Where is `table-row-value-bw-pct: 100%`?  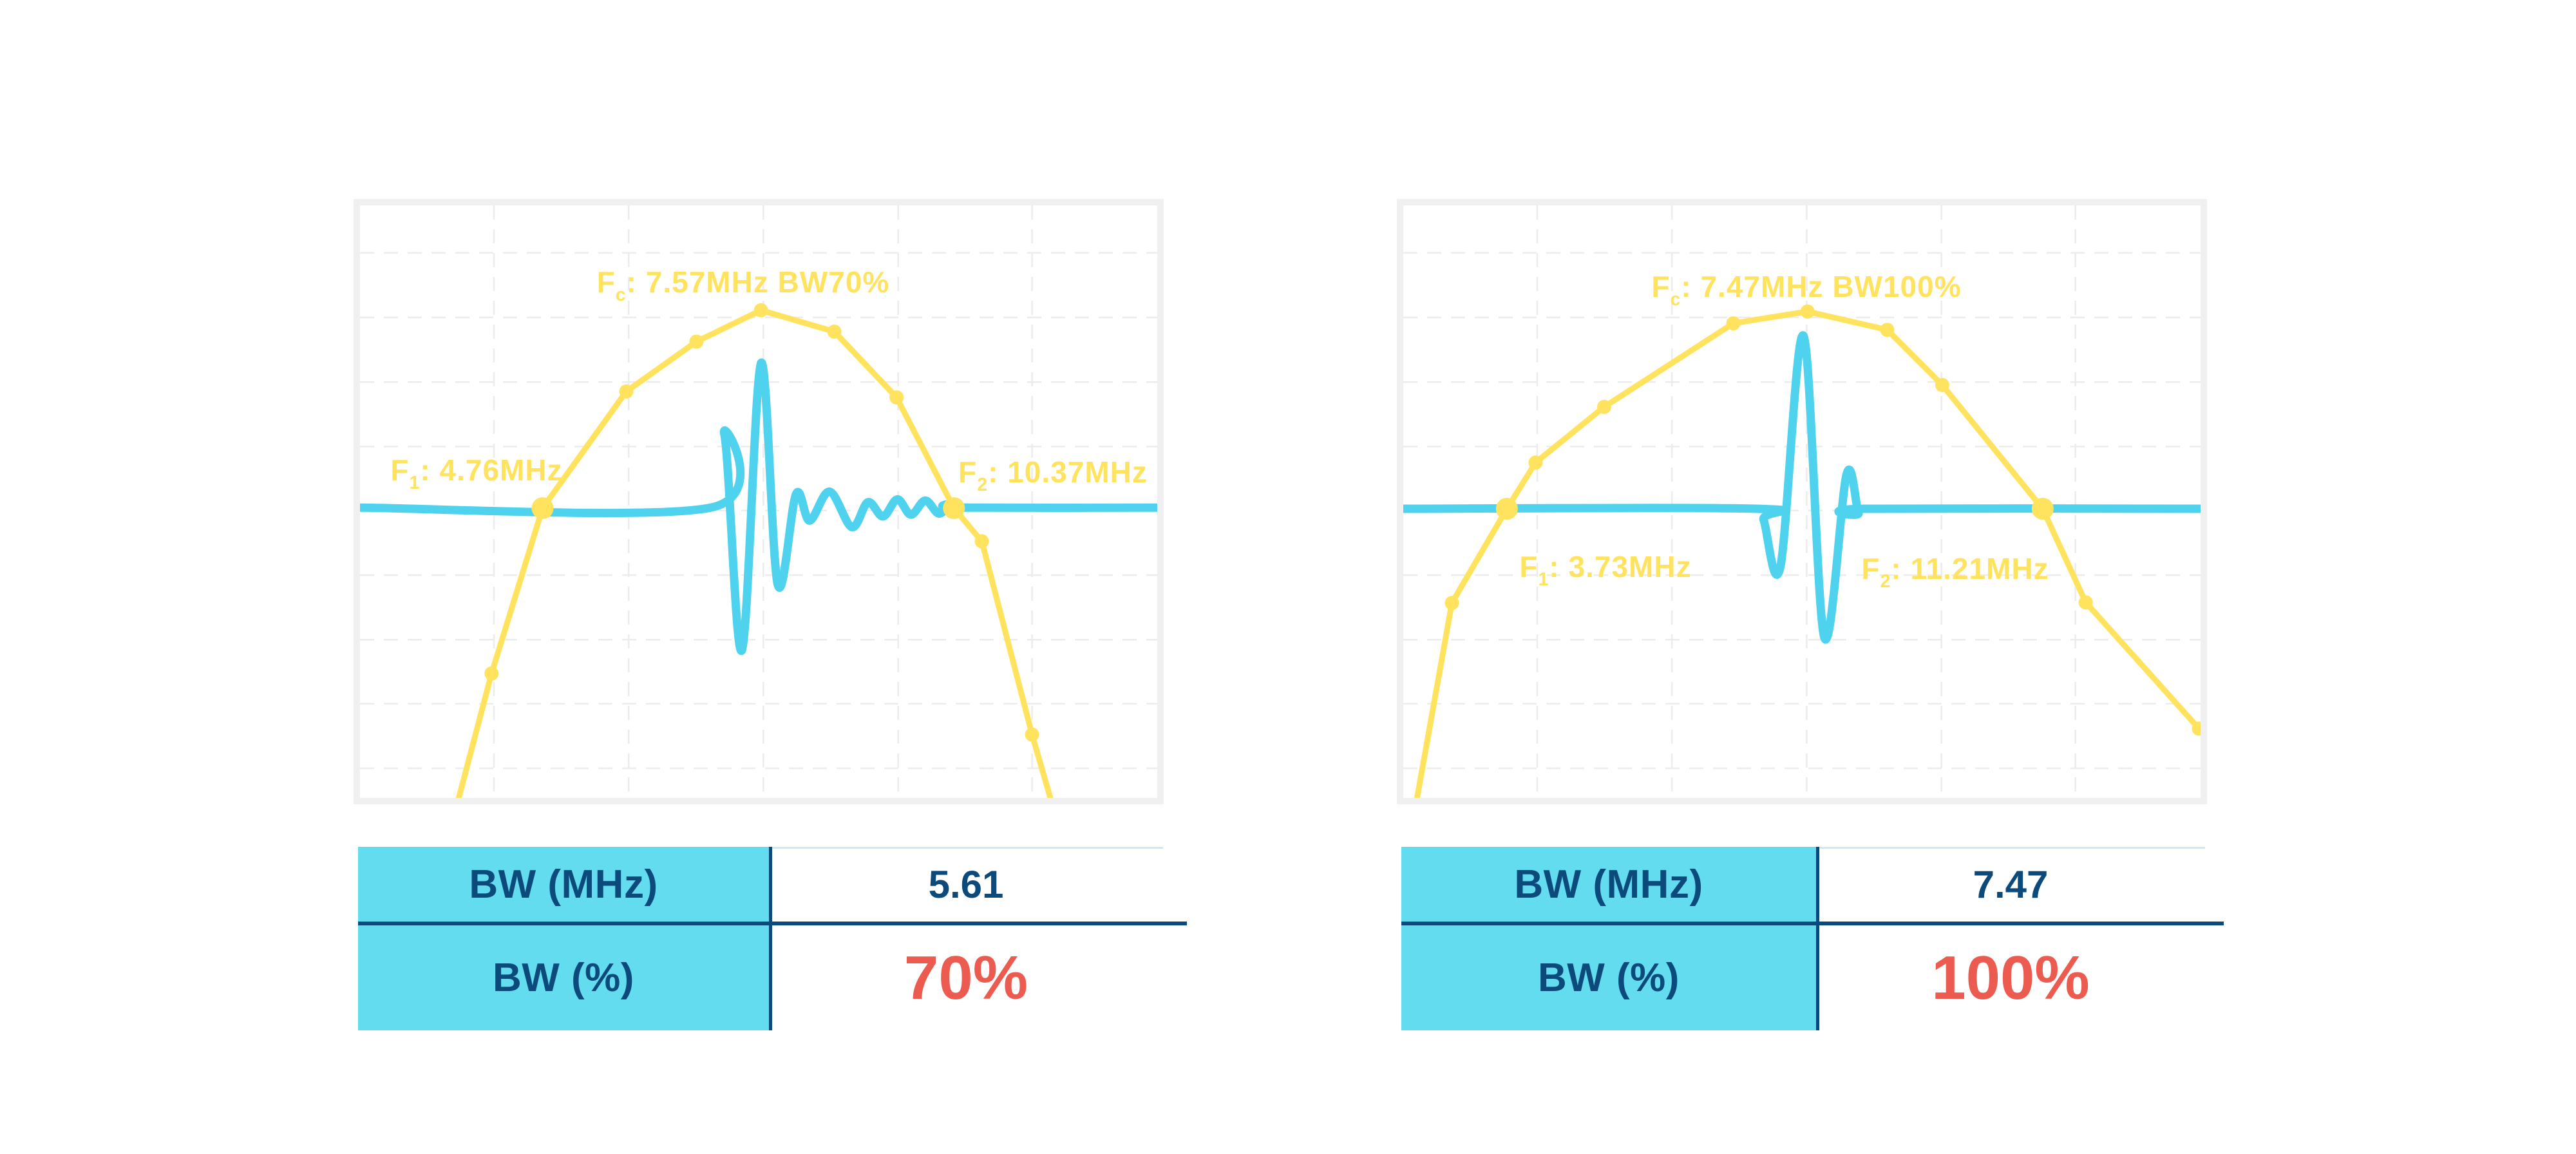 table-row-value-bw-pct: 100% is located at coordinates (2010, 977).